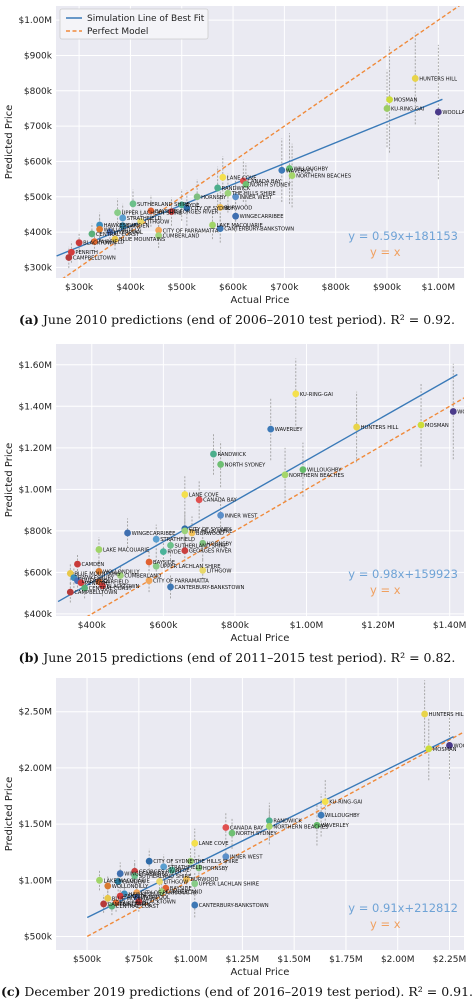  Describe the element at coordinates (166, 212) in the screenshot. I see `point-label: BAYSIDE` at that location.